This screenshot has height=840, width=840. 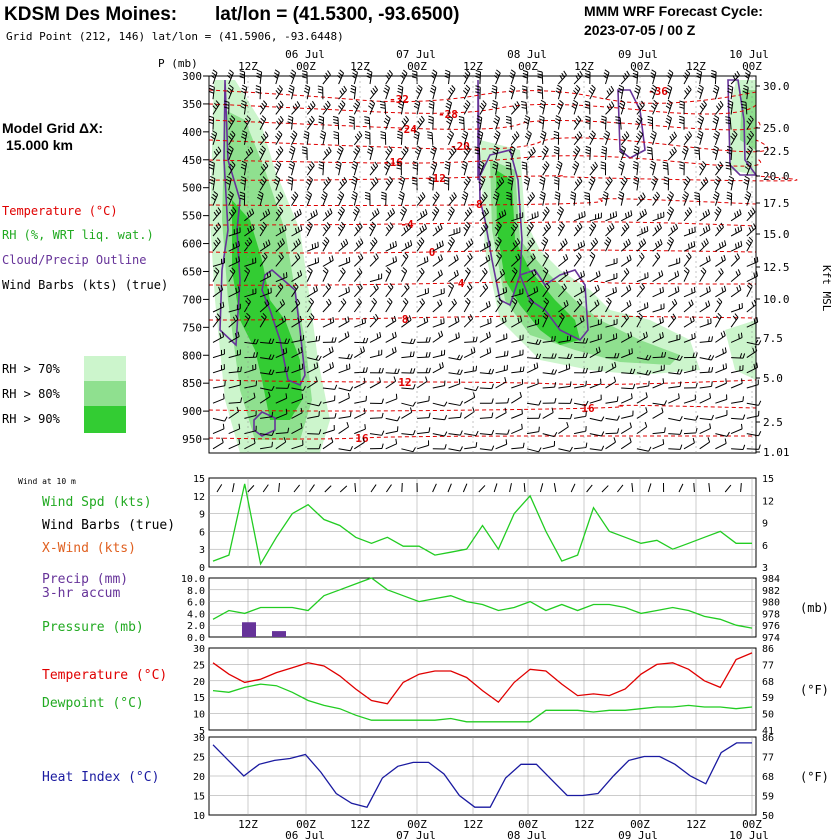 What do you see at coordinates (776, 203) in the screenshot?
I see `height-tick-label: 17.5` at bounding box center [776, 203].